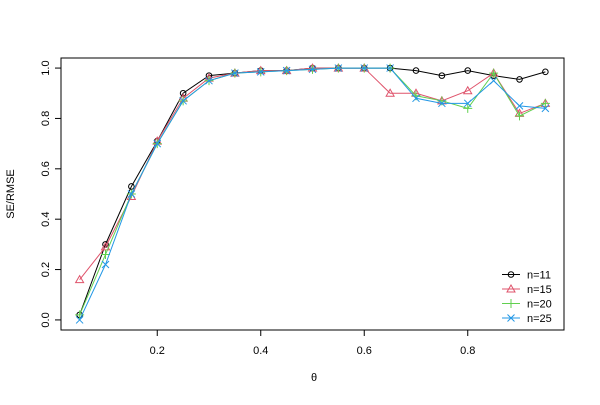 The width and height of the screenshot is (600, 405). Describe the element at coordinates (539, 276) in the screenshot. I see `legend-label: n=11` at that location.